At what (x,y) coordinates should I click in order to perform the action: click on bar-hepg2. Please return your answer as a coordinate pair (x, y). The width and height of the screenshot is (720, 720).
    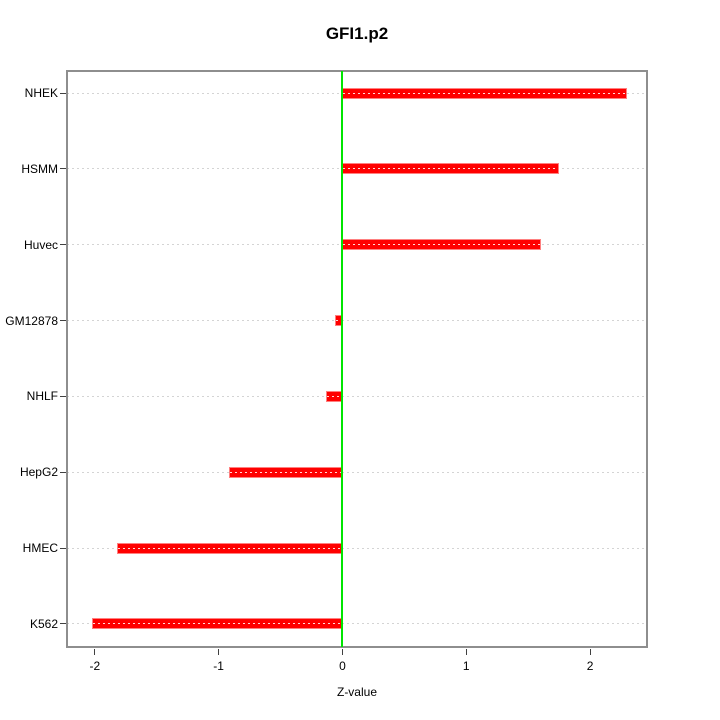
    Looking at the image, I should click on (285, 472).